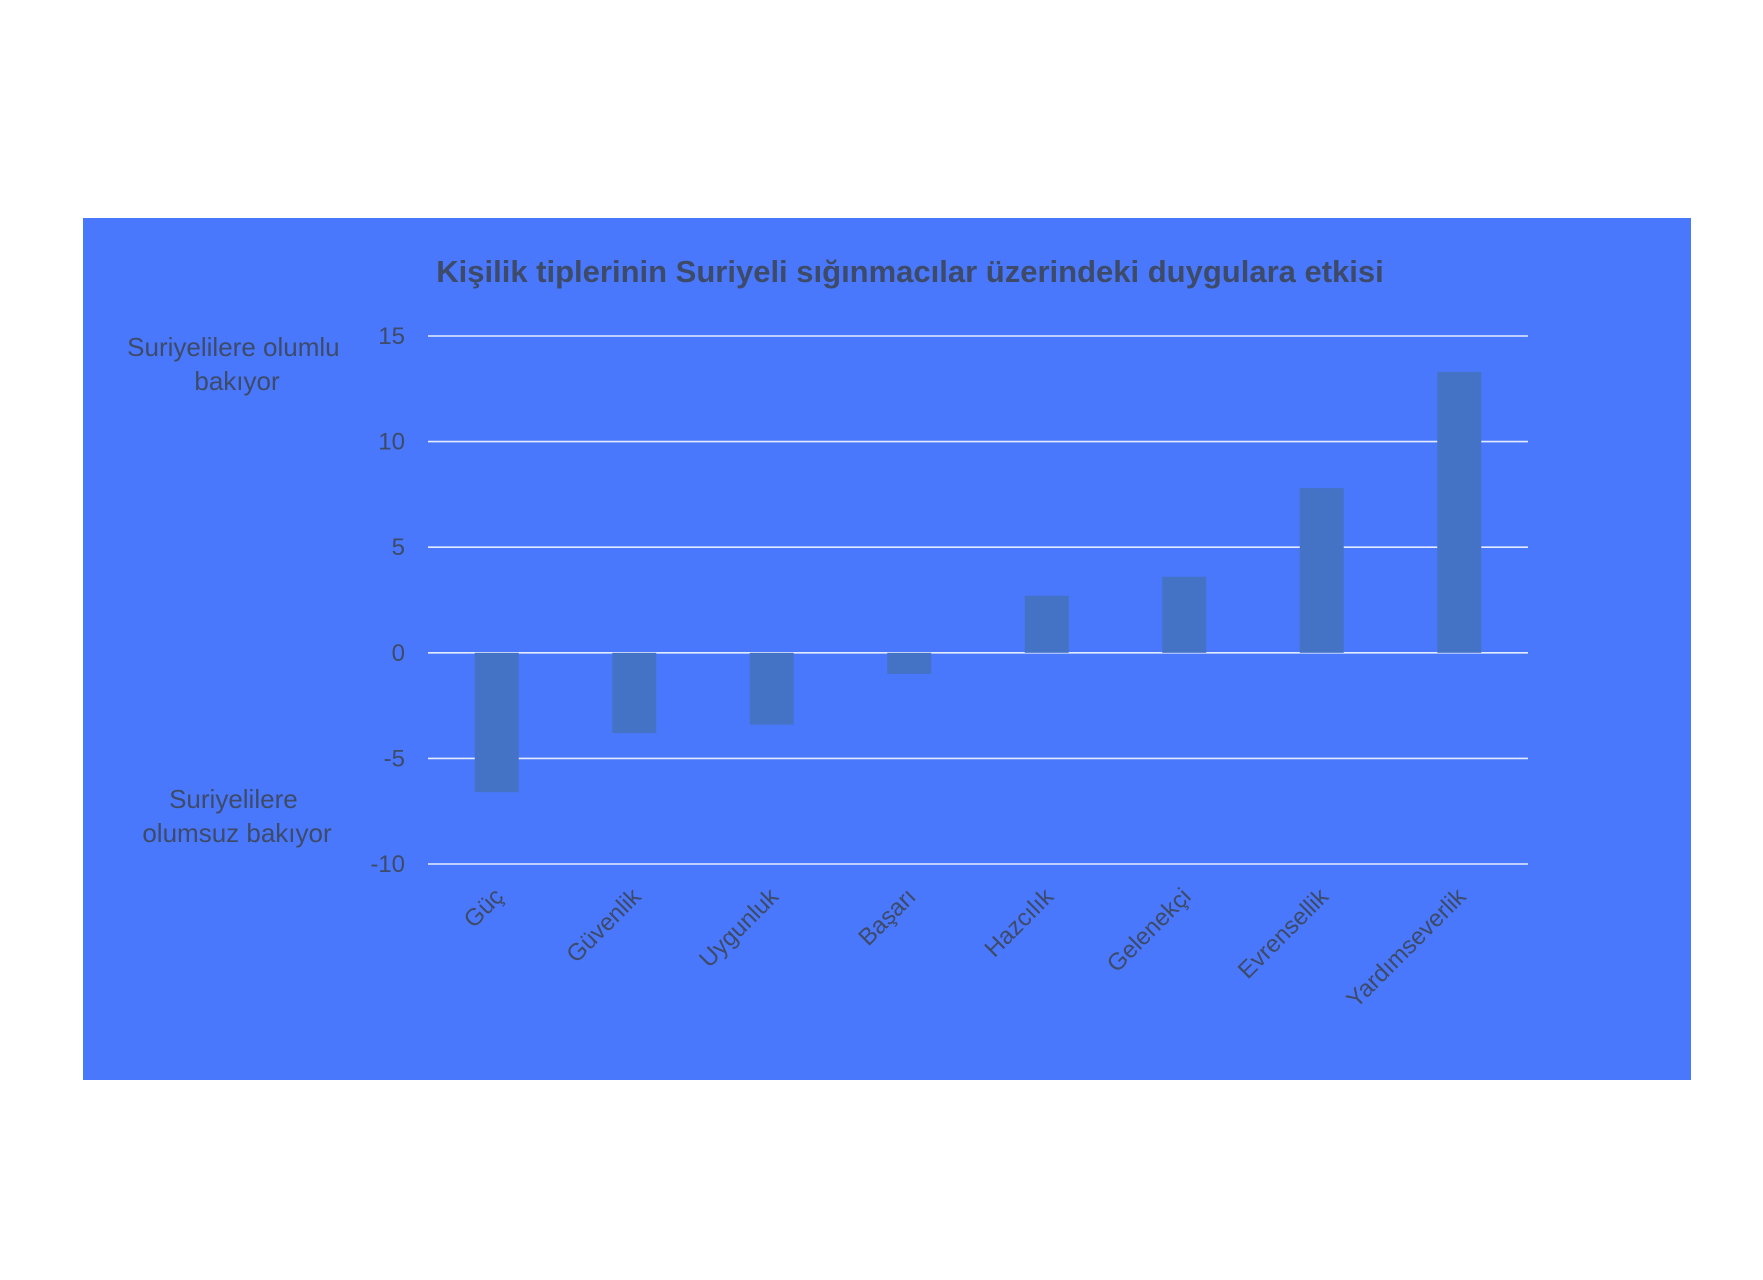 This screenshot has height=1280, width=1763. Describe the element at coordinates (391, 442) in the screenshot. I see `y-tick-label: 10` at that location.